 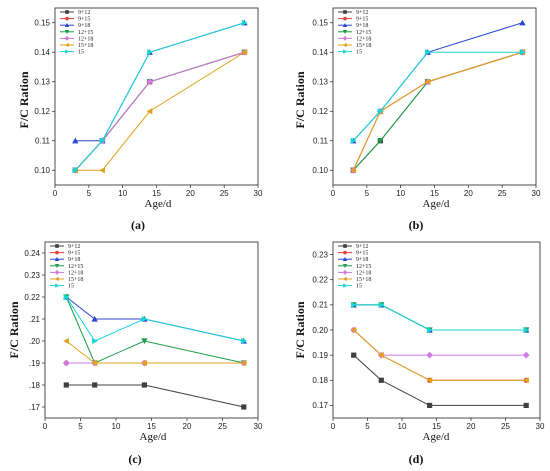 What do you see at coordinates (158, 204) in the screenshot?
I see `x-axis-label: Age/d` at bounding box center [158, 204].